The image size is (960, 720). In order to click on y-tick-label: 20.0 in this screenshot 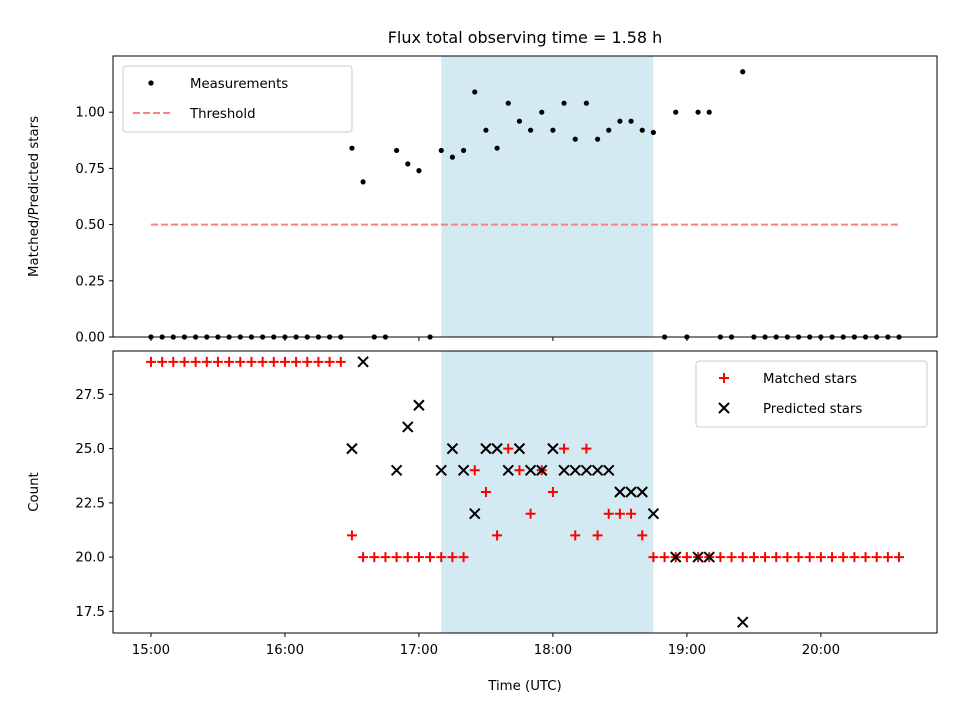, I will do `click(90, 558)`.